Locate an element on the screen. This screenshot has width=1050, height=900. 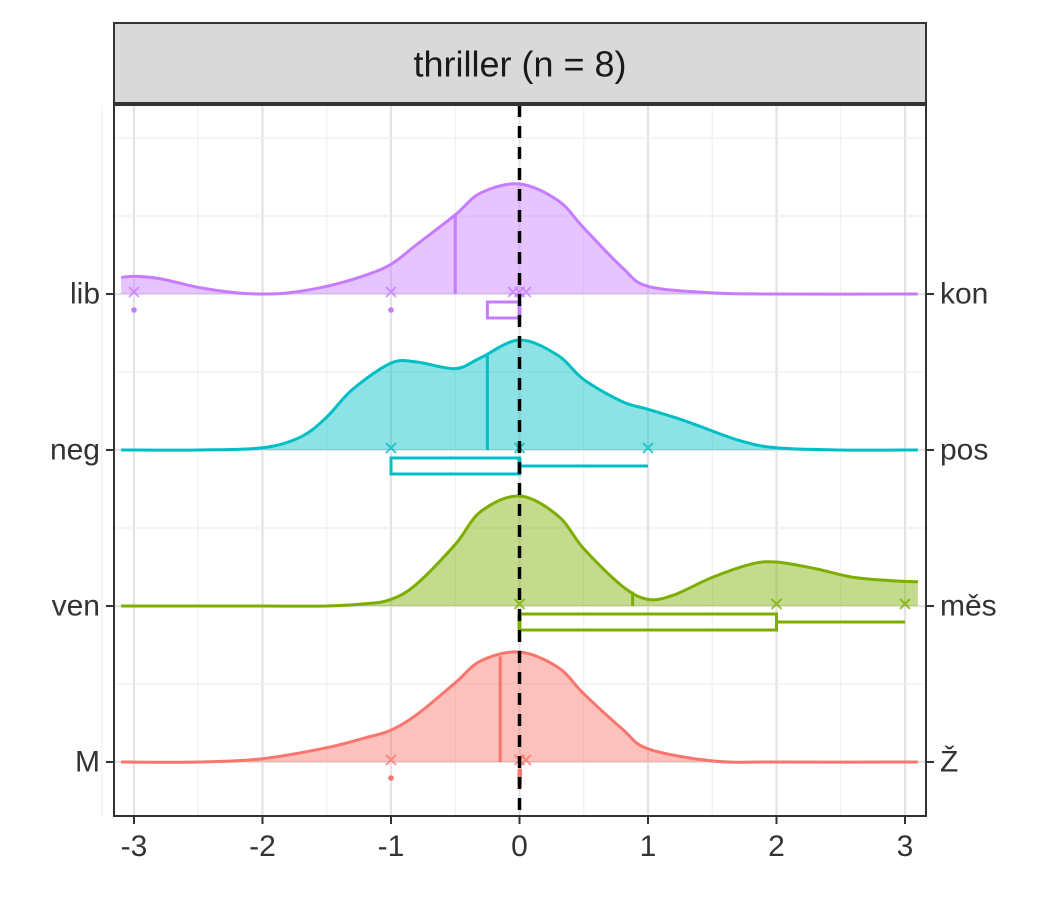
y-label-left: M is located at coordinates (87, 762).